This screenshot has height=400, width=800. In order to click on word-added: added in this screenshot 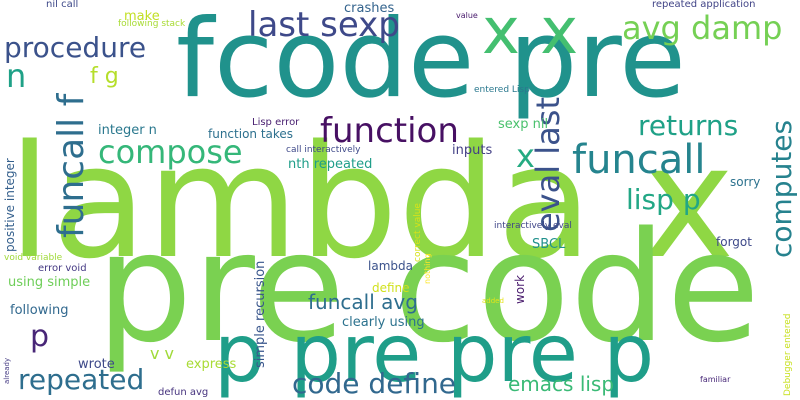, I will do `click(493, 301)`.